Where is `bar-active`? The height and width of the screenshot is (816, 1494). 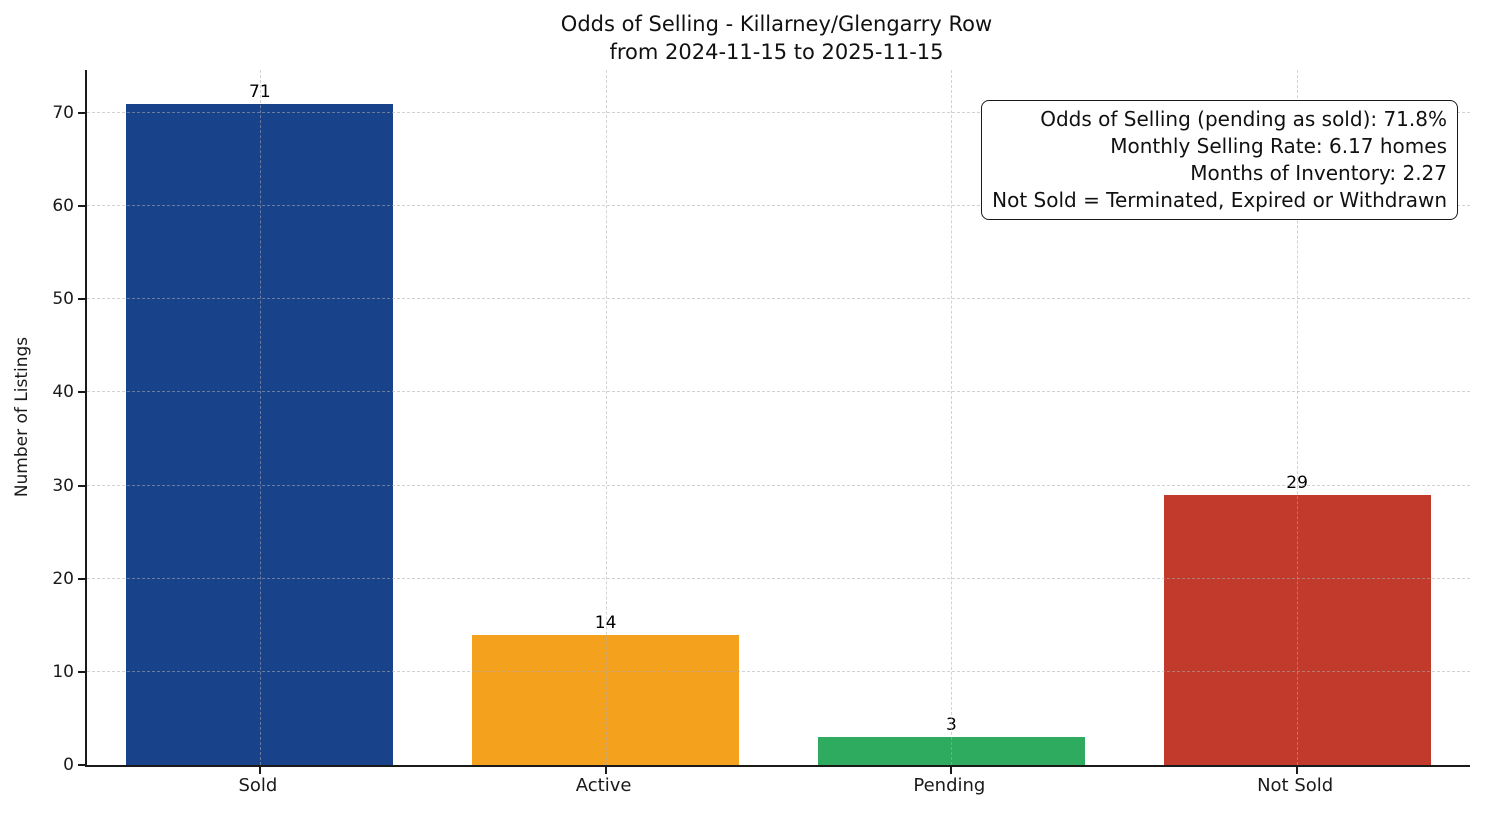 bar-active is located at coordinates (606, 699).